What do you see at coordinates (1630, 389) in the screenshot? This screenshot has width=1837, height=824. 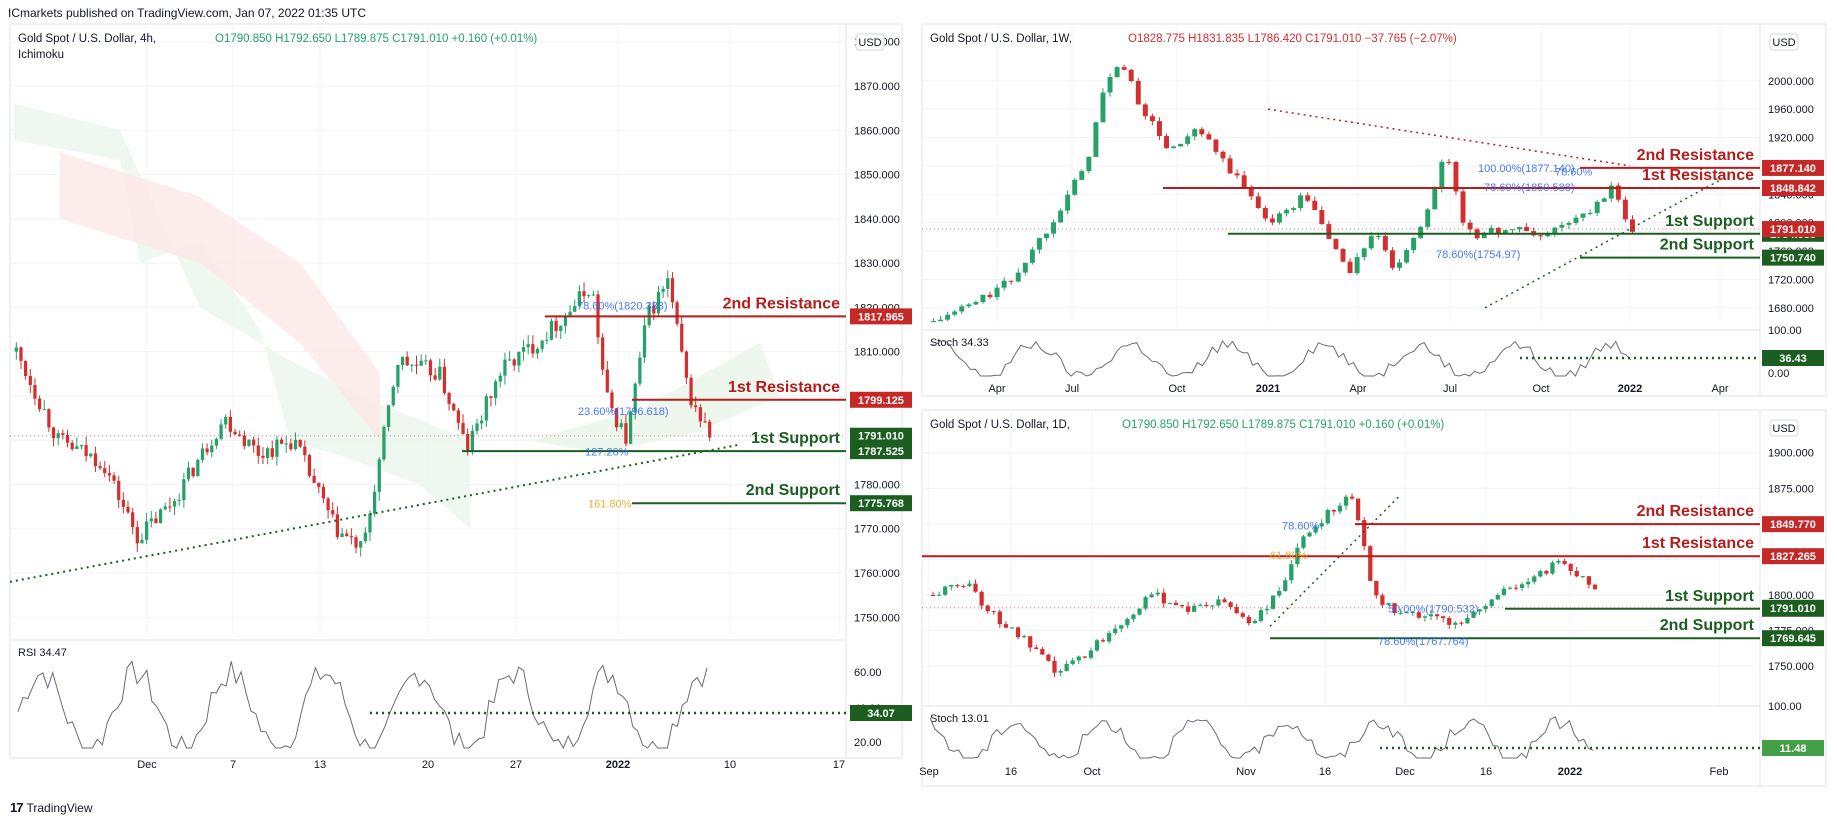 I see `x-tick-label: 2022` at bounding box center [1630, 389].